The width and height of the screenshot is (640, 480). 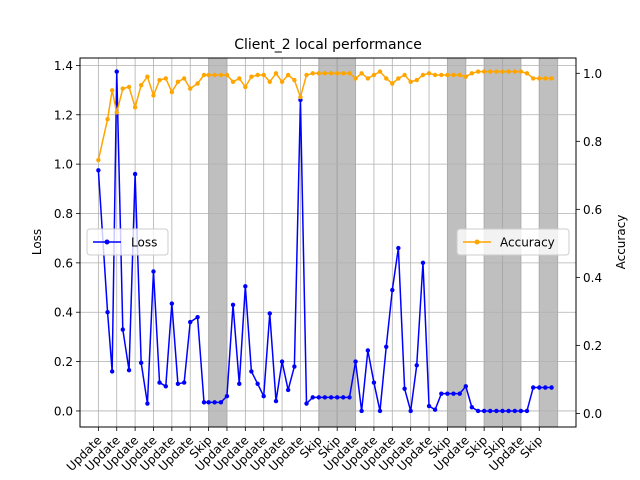 What do you see at coordinates (67, 238) in the screenshot?
I see `left-axis: 0.0 0.2 0.4 0.6 0.8 1.0 1.2 1.4` at bounding box center [67, 238].